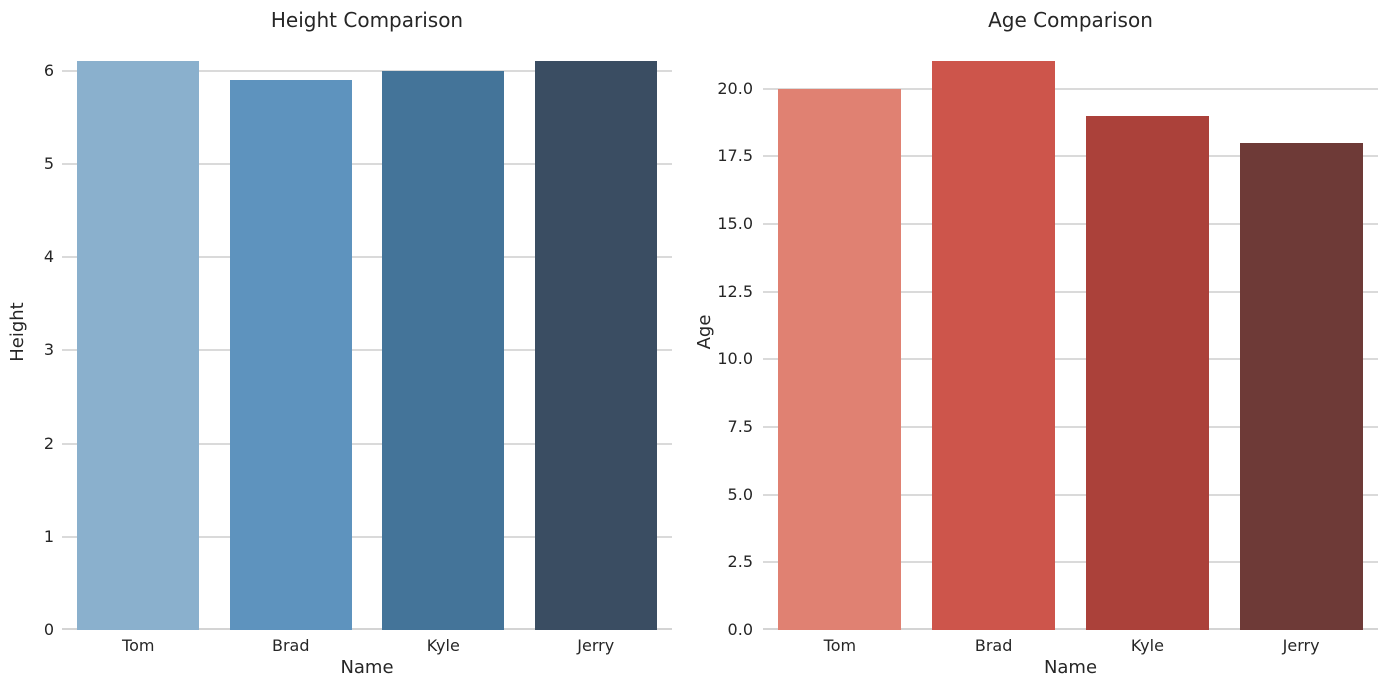 Image resolution: width=1389 pixels, height=690 pixels. Describe the element at coordinates (1070, 20) in the screenshot. I see `chart-title: Age Comparison` at that location.